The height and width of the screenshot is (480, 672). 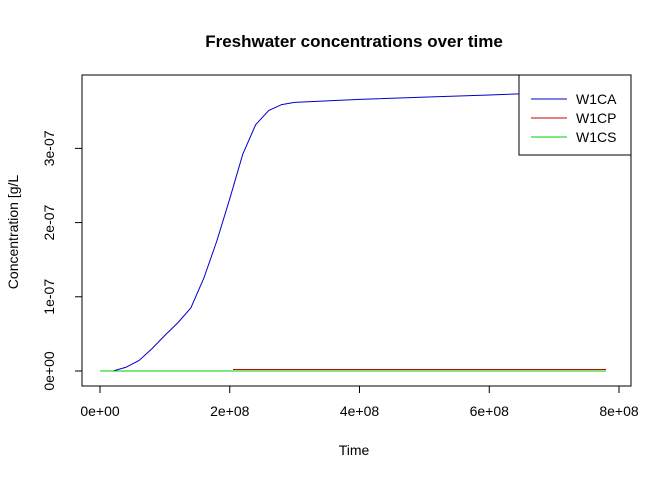 What do you see at coordinates (596, 137) in the screenshot?
I see `legend-label-w1cs: W1CS` at bounding box center [596, 137].